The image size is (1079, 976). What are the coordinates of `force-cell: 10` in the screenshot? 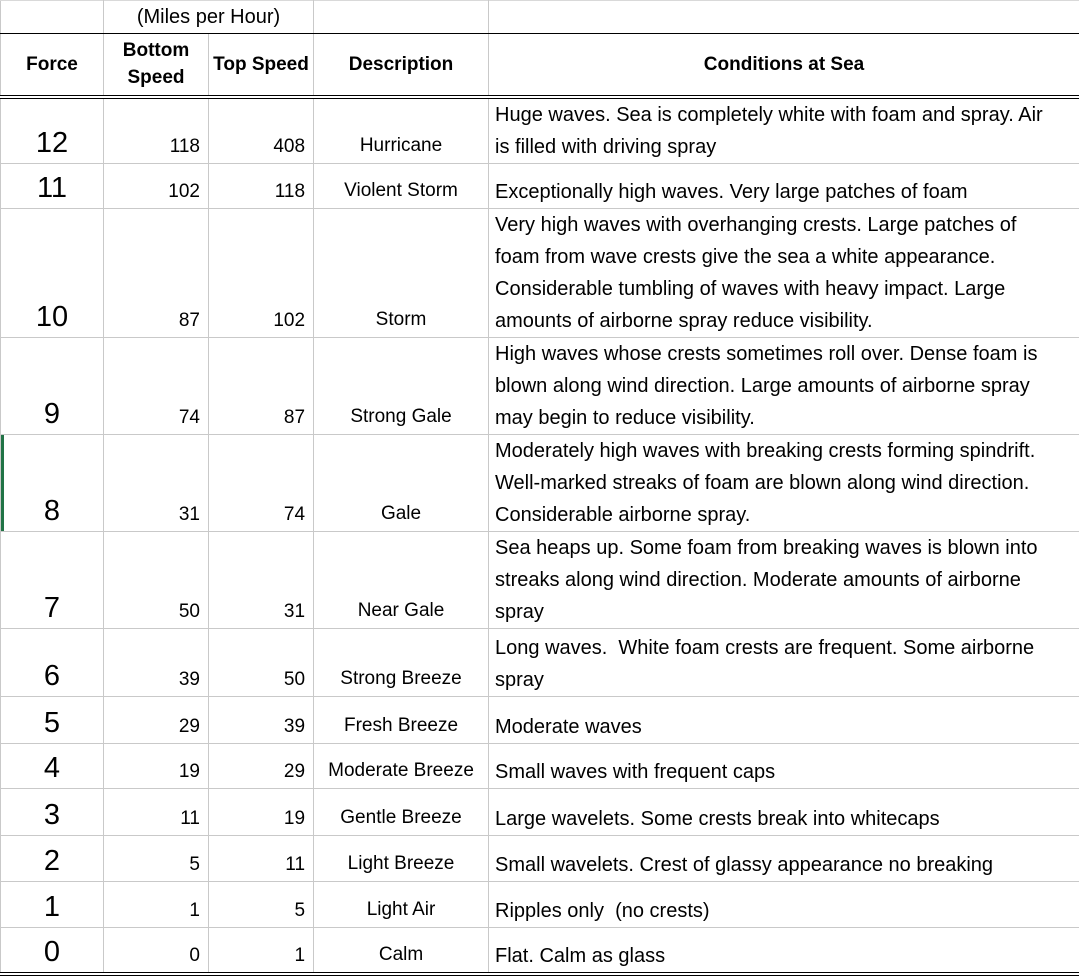 It's located at (52, 273).